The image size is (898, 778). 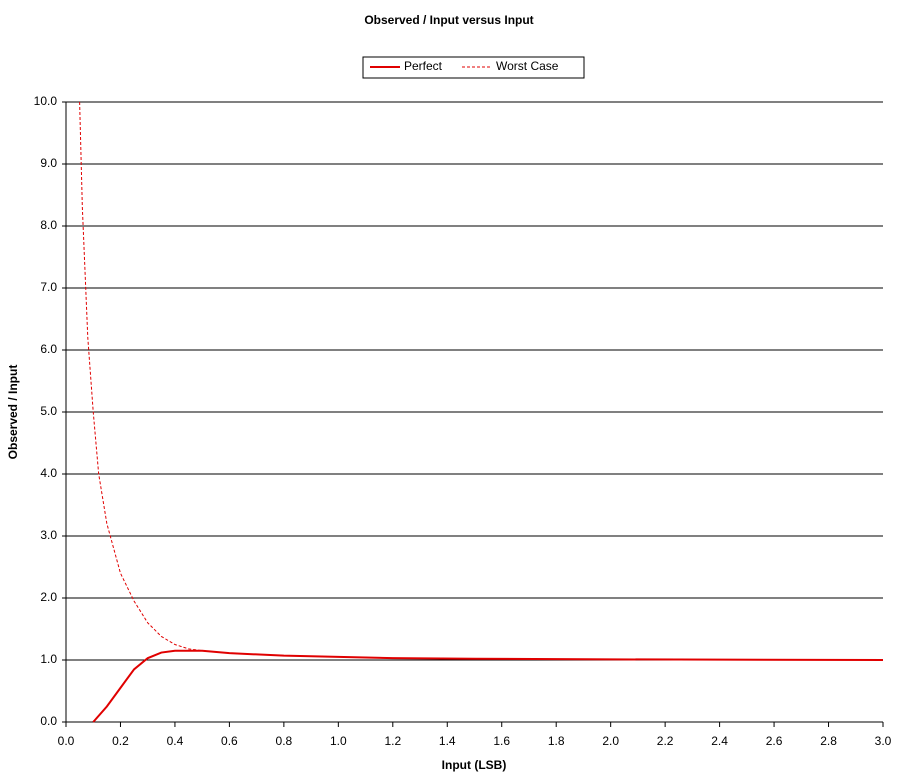 I want to click on x-axis-label: Input (LSB), so click(x=474, y=765).